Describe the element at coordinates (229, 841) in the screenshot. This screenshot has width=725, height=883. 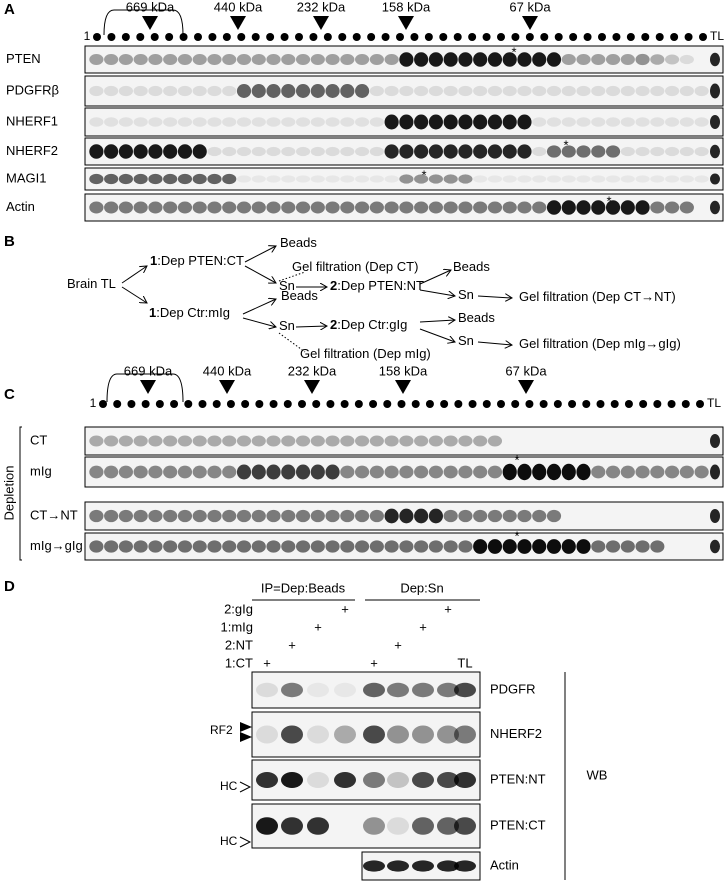
I see `band-label: HC` at that location.